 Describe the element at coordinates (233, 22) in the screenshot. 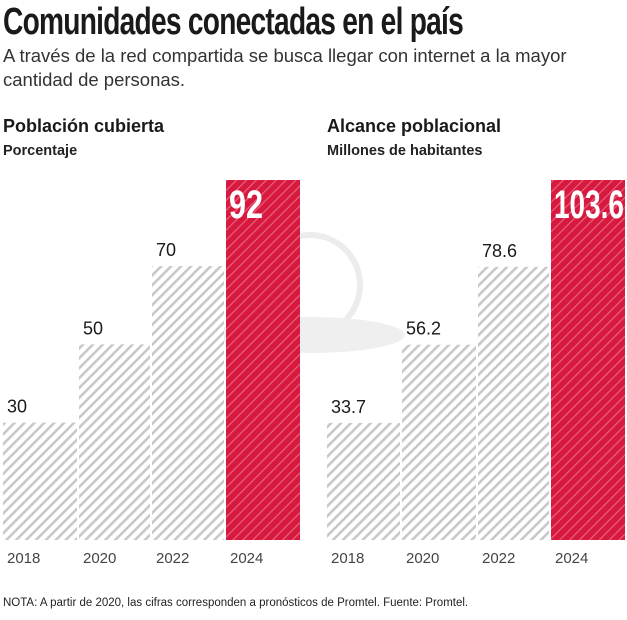

I see `page-title: Comunidades conectadas en el país` at that location.